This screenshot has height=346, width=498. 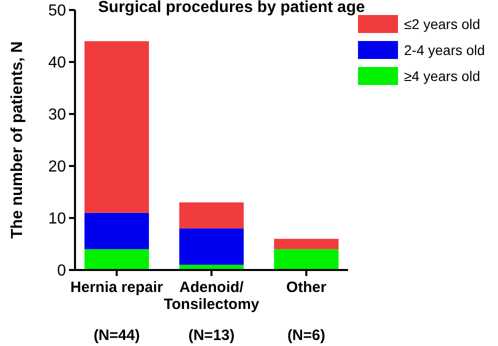 What do you see at coordinates (231, 8) in the screenshot?
I see `chart-title: Surgical procedures by patient age` at bounding box center [231, 8].